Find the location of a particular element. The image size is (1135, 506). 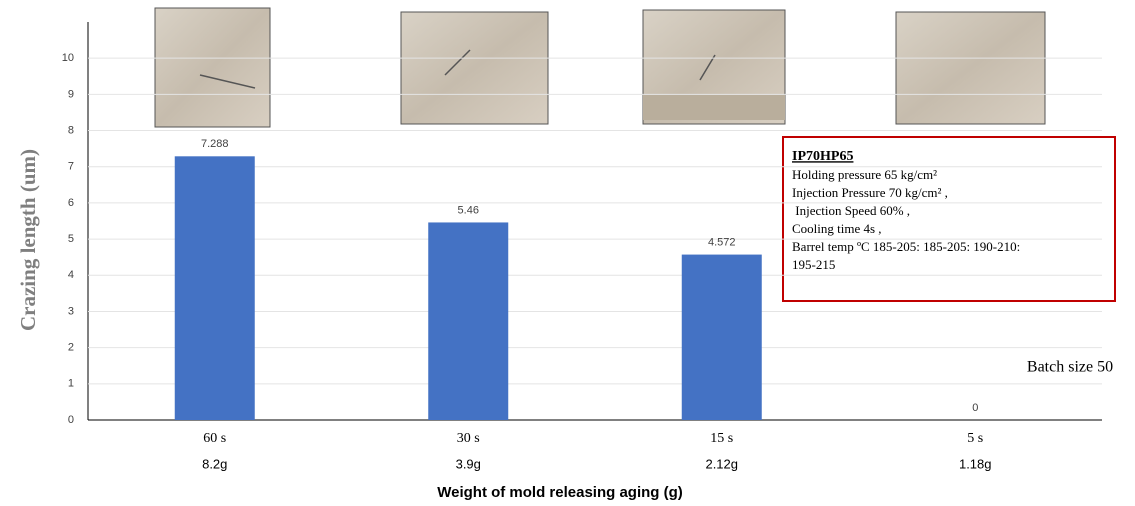

annotation-line: Injection Pressure 70 kg/cm² , is located at coordinates (870, 192).